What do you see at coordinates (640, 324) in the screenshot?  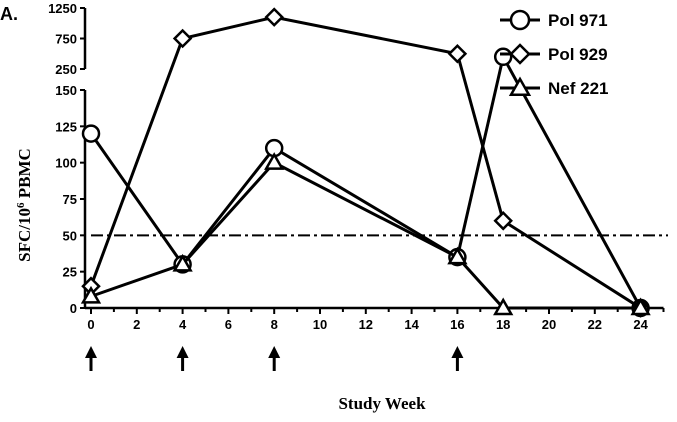 I see `x-tick-label: 24` at bounding box center [640, 324].